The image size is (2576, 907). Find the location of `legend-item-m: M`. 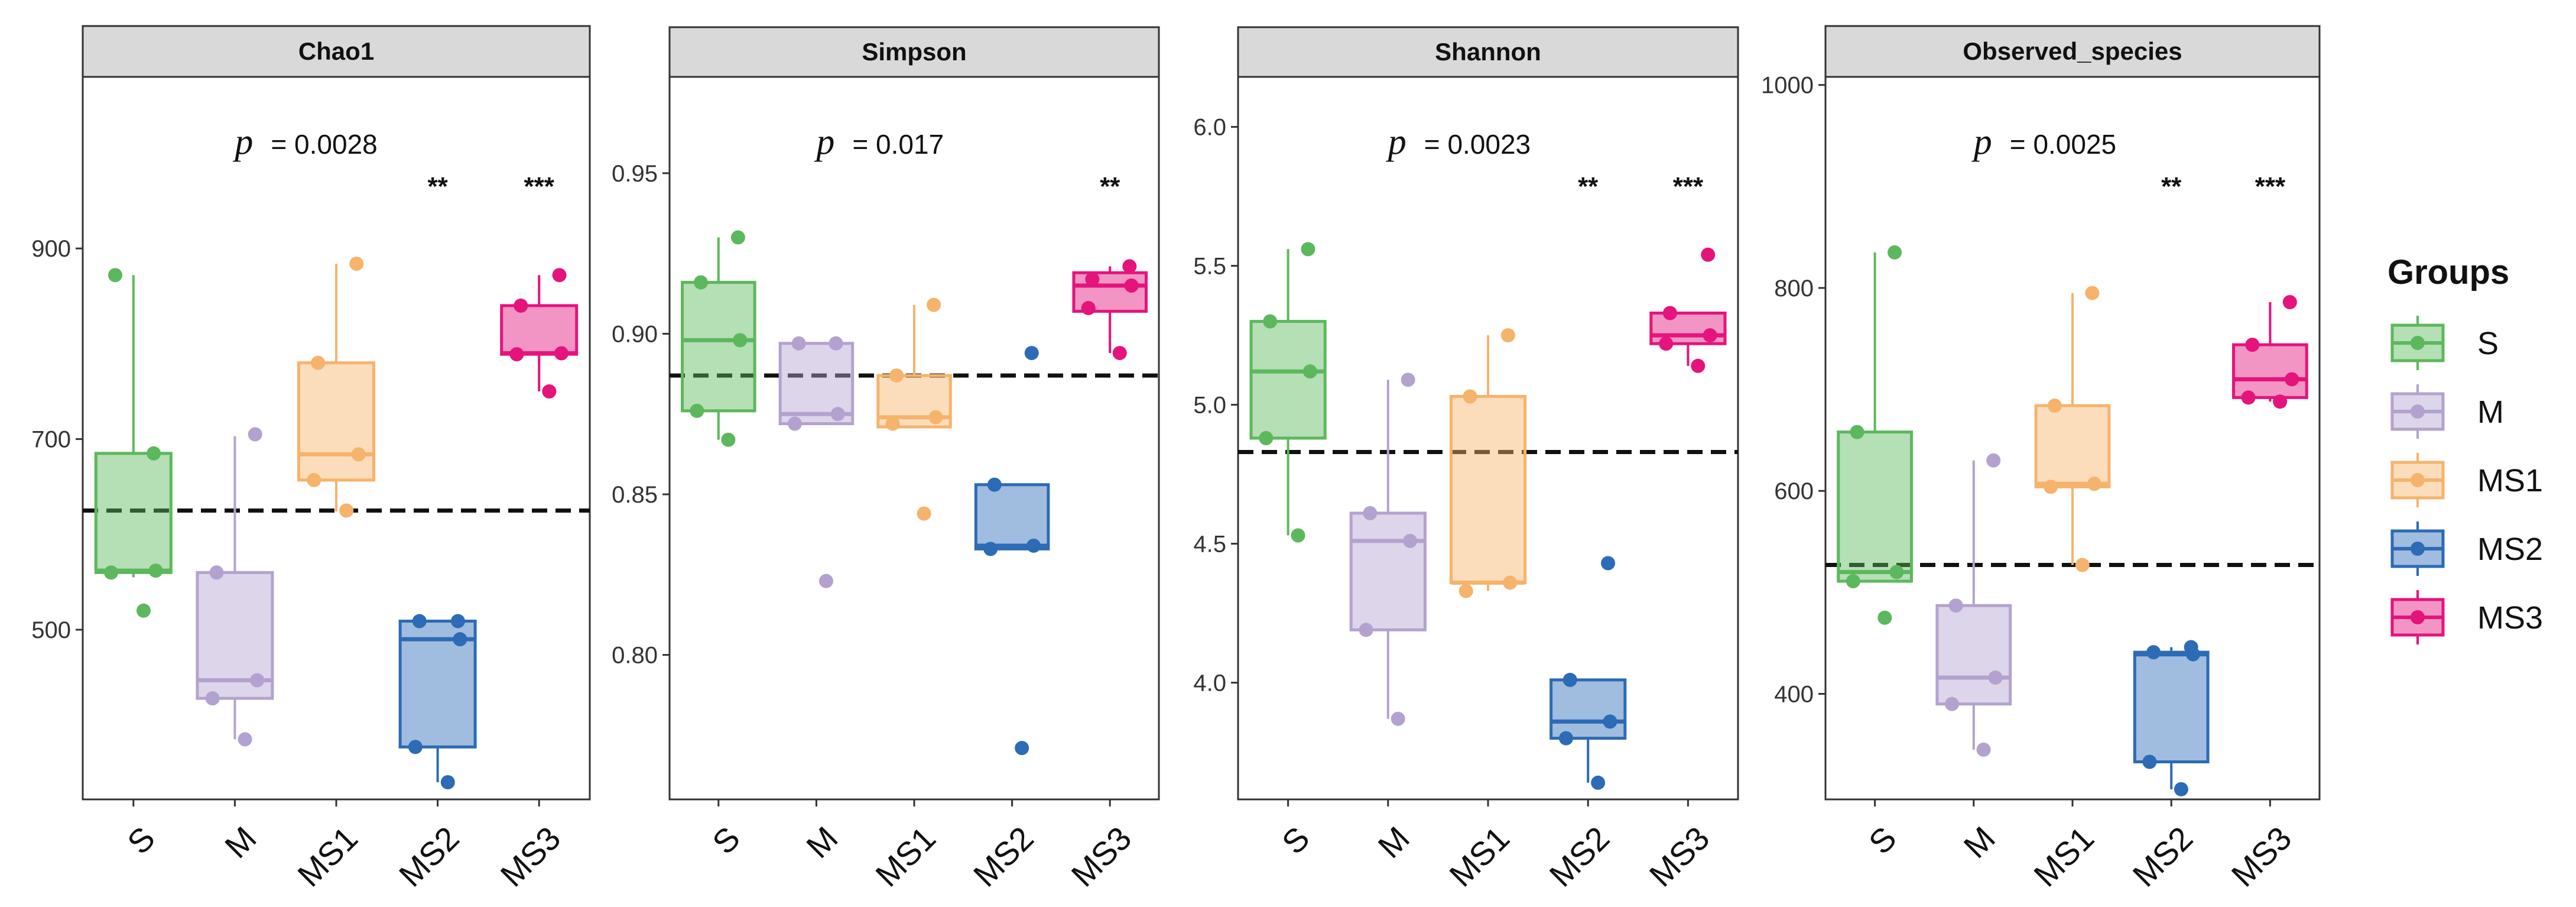

legend-item-m: M is located at coordinates (2447, 411).